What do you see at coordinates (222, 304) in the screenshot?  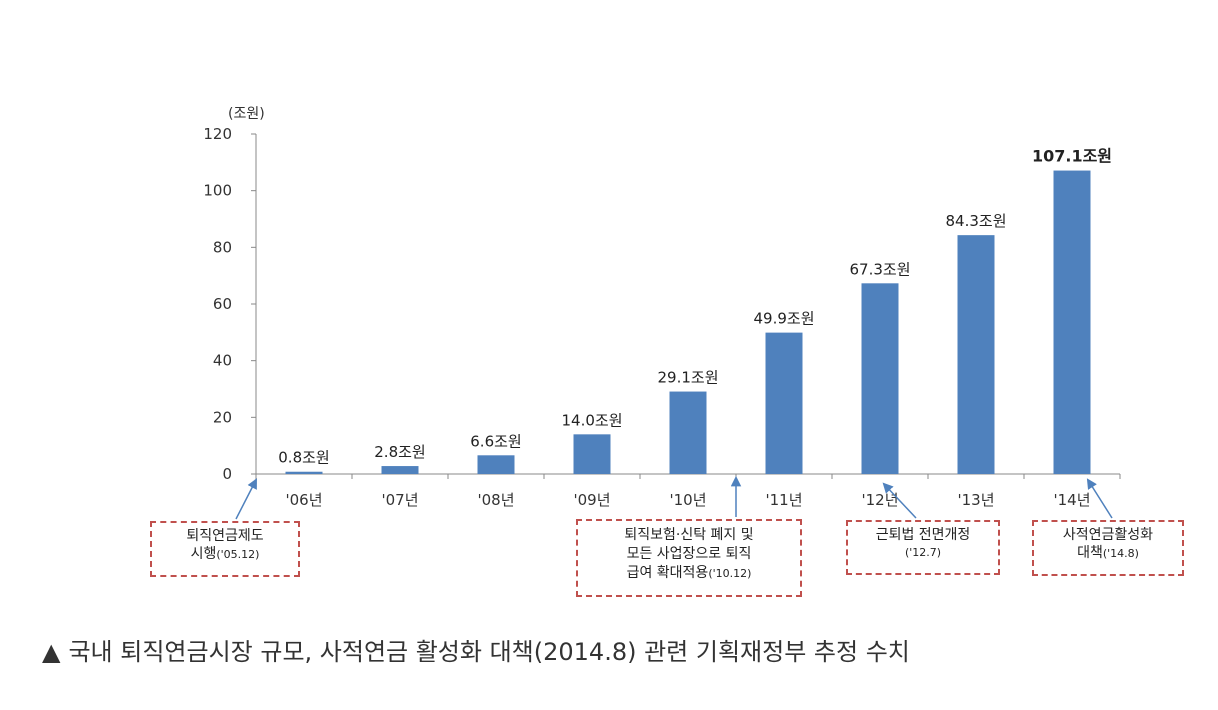 I see `y-tick-label: 60` at bounding box center [222, 304].